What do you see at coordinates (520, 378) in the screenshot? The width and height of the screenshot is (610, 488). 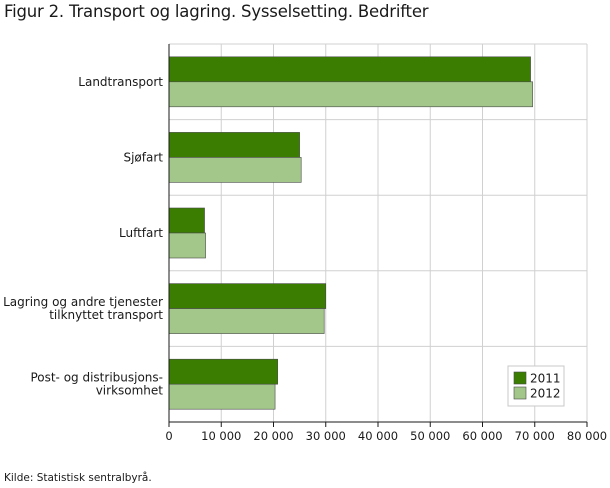 I see `legend-swatch-2011` at bounding box center [520, 378].